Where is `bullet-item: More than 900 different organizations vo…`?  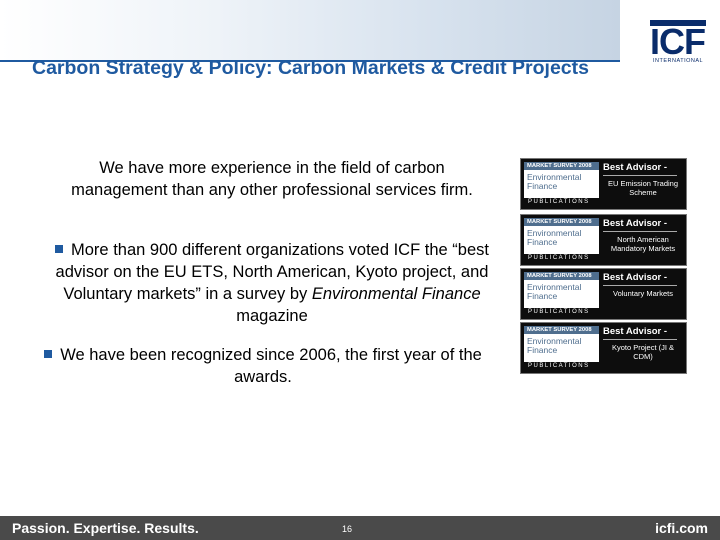 bullet-item: More than 900 different organizations vo… is located at coordinates (272, 283).